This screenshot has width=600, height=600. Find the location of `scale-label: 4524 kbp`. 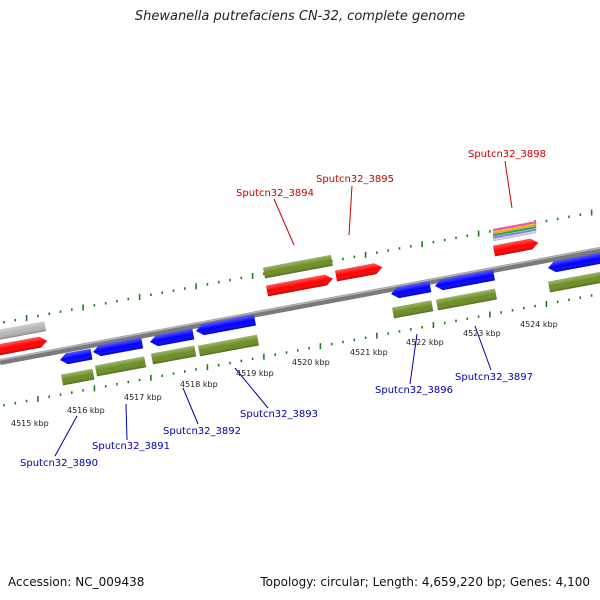

scale-label: 4524 kbp is located at coordinates (539, 324).